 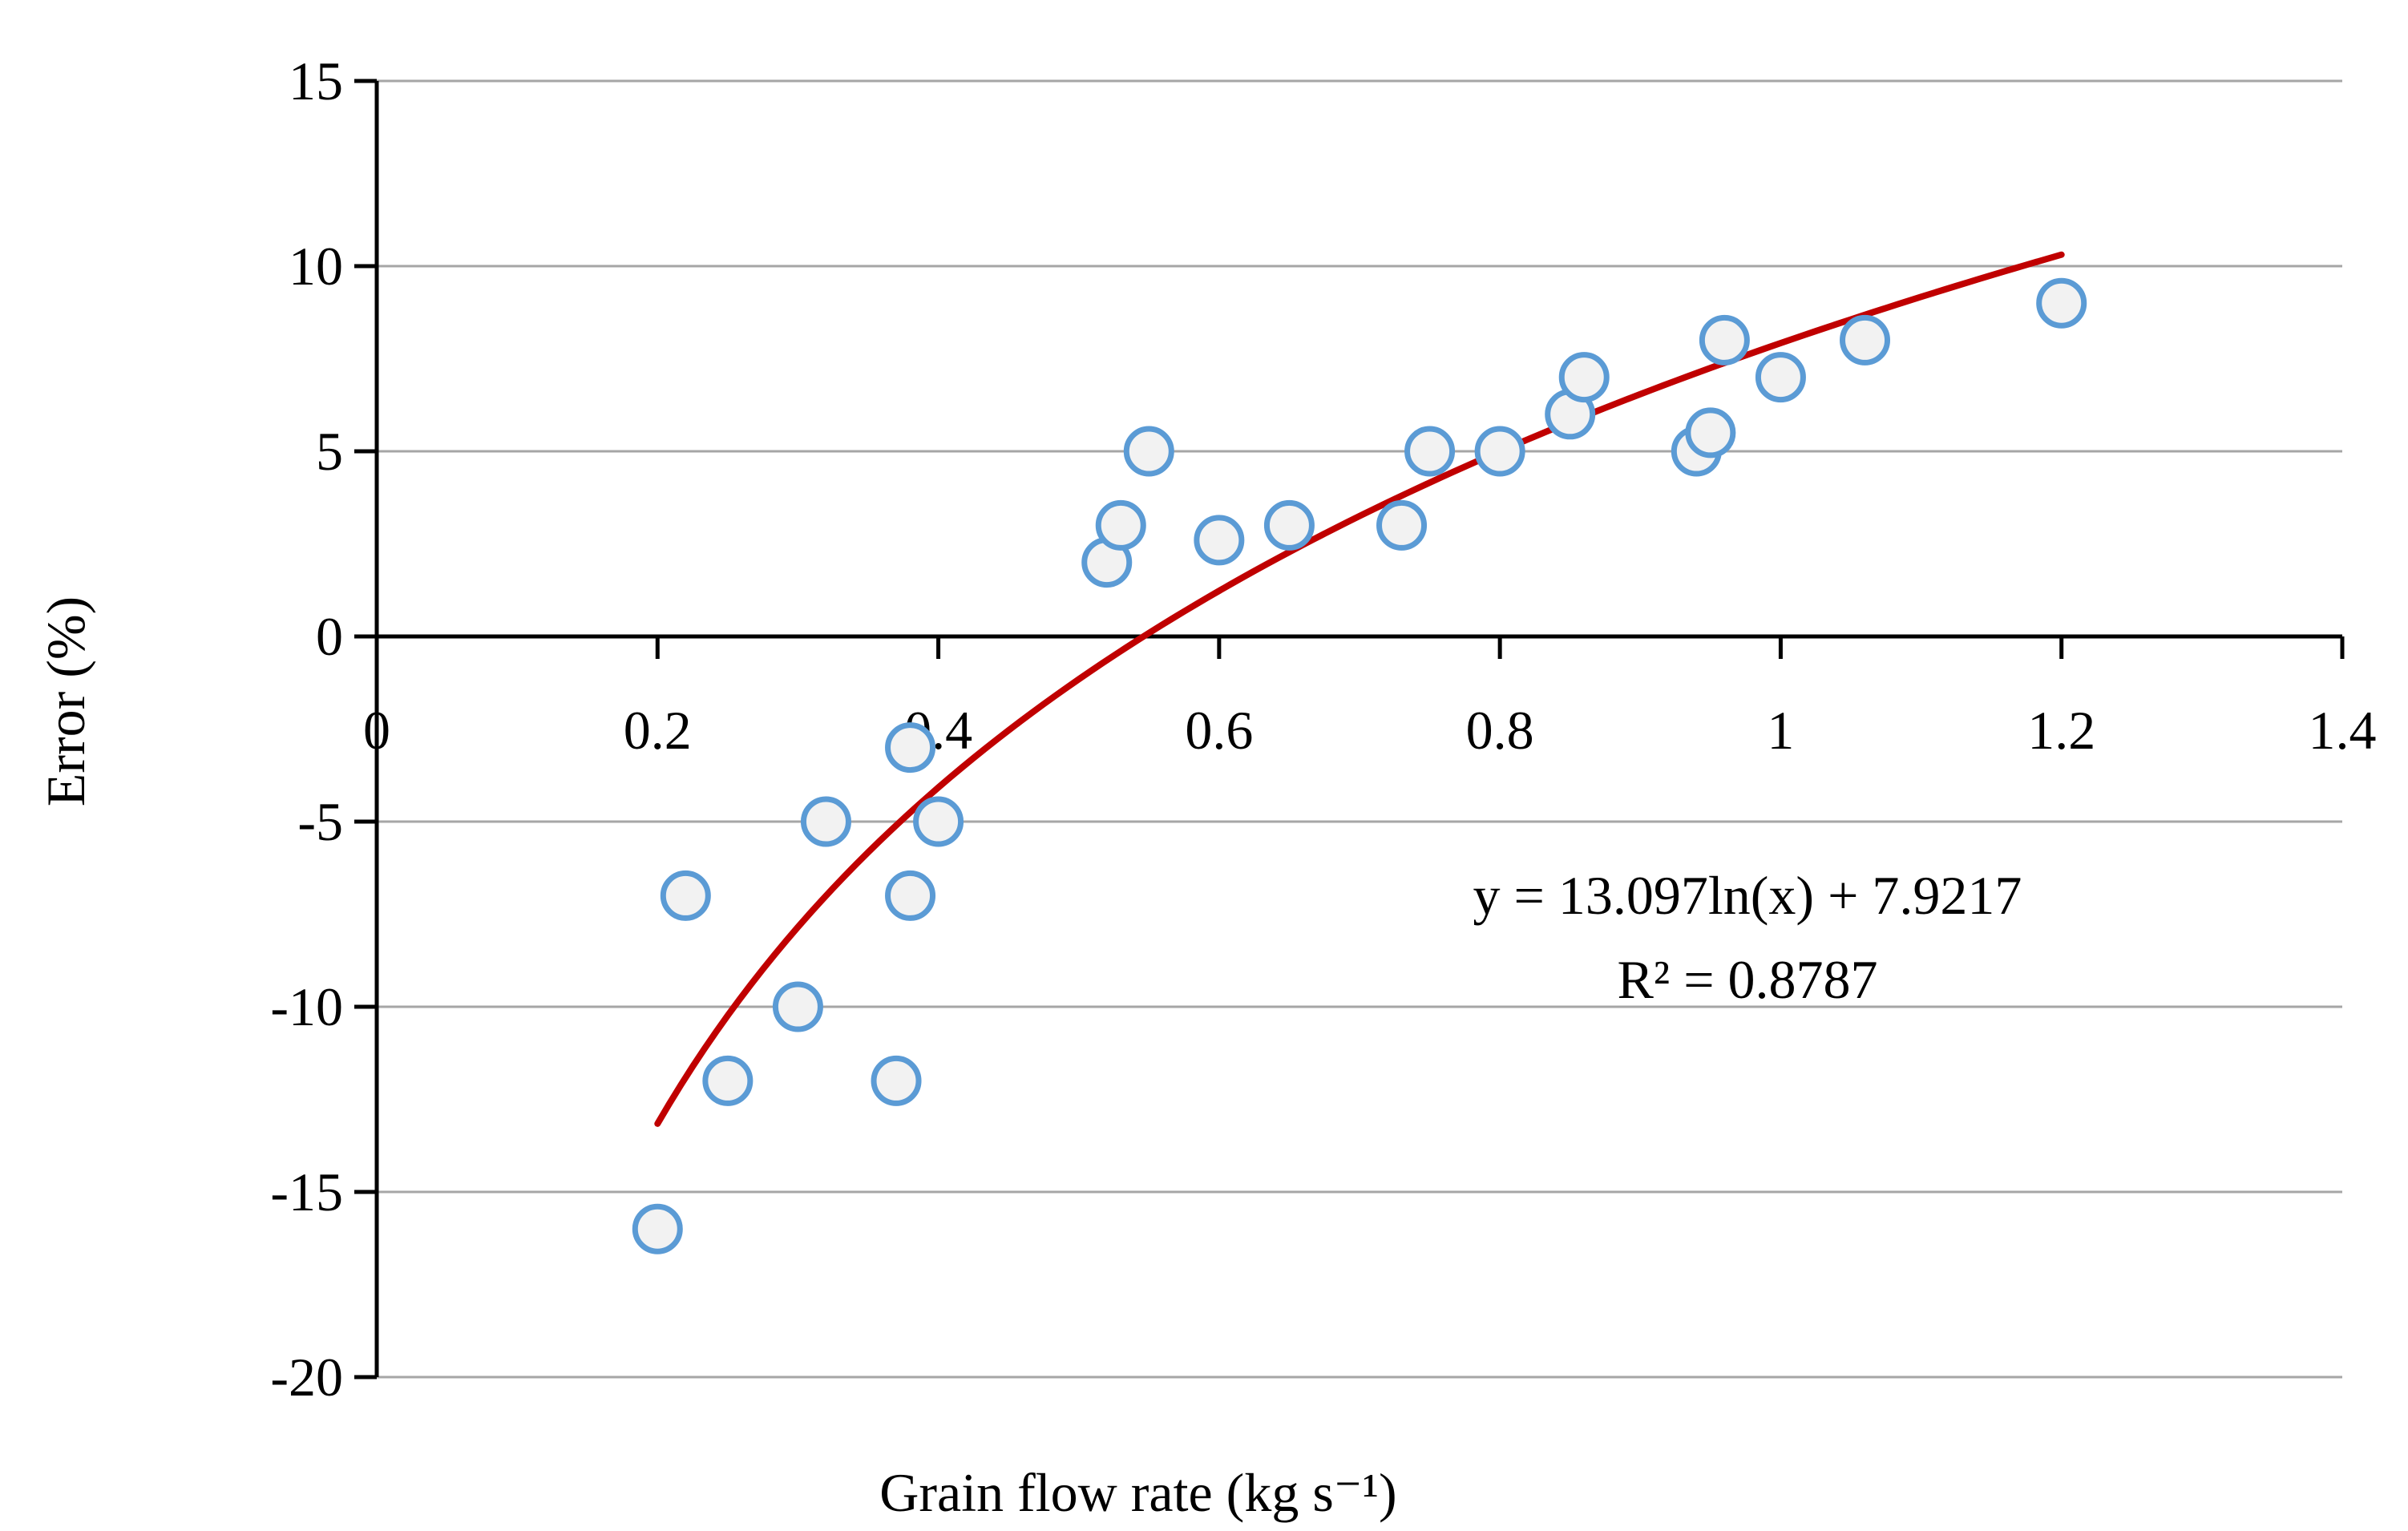 I want to click on x-tick-label-1: 0.2, so click(x=658, y=730).